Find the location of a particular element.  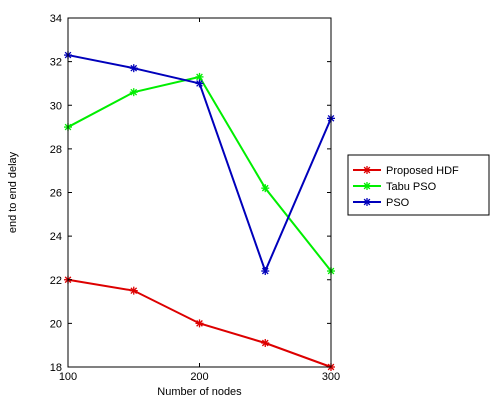

legend-marker-proposed-hdf is located at coordinates (367, 170).